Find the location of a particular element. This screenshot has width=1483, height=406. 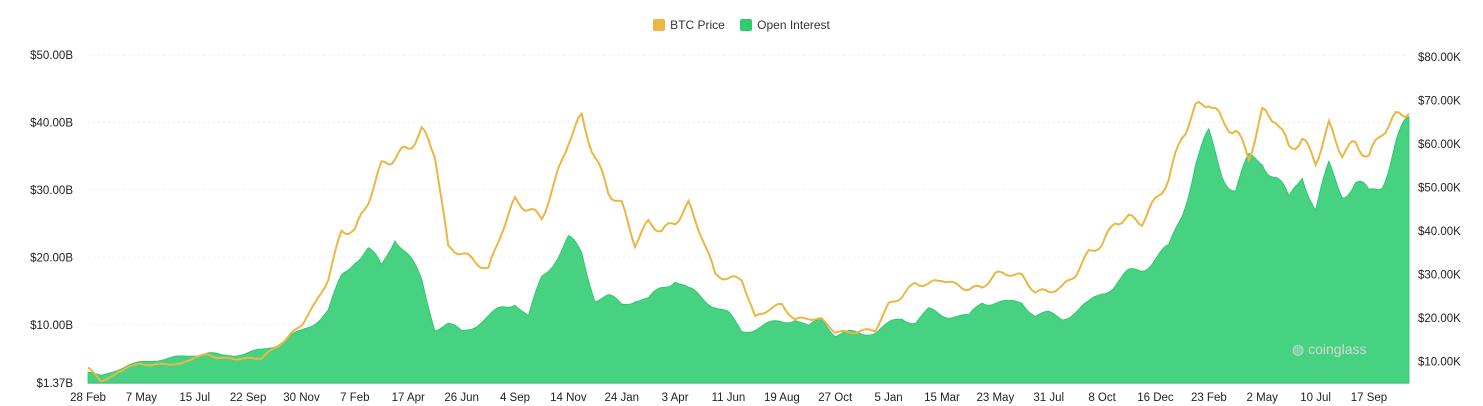

y-left-tick-label: $20.00B is located at coordinates (51, 258).